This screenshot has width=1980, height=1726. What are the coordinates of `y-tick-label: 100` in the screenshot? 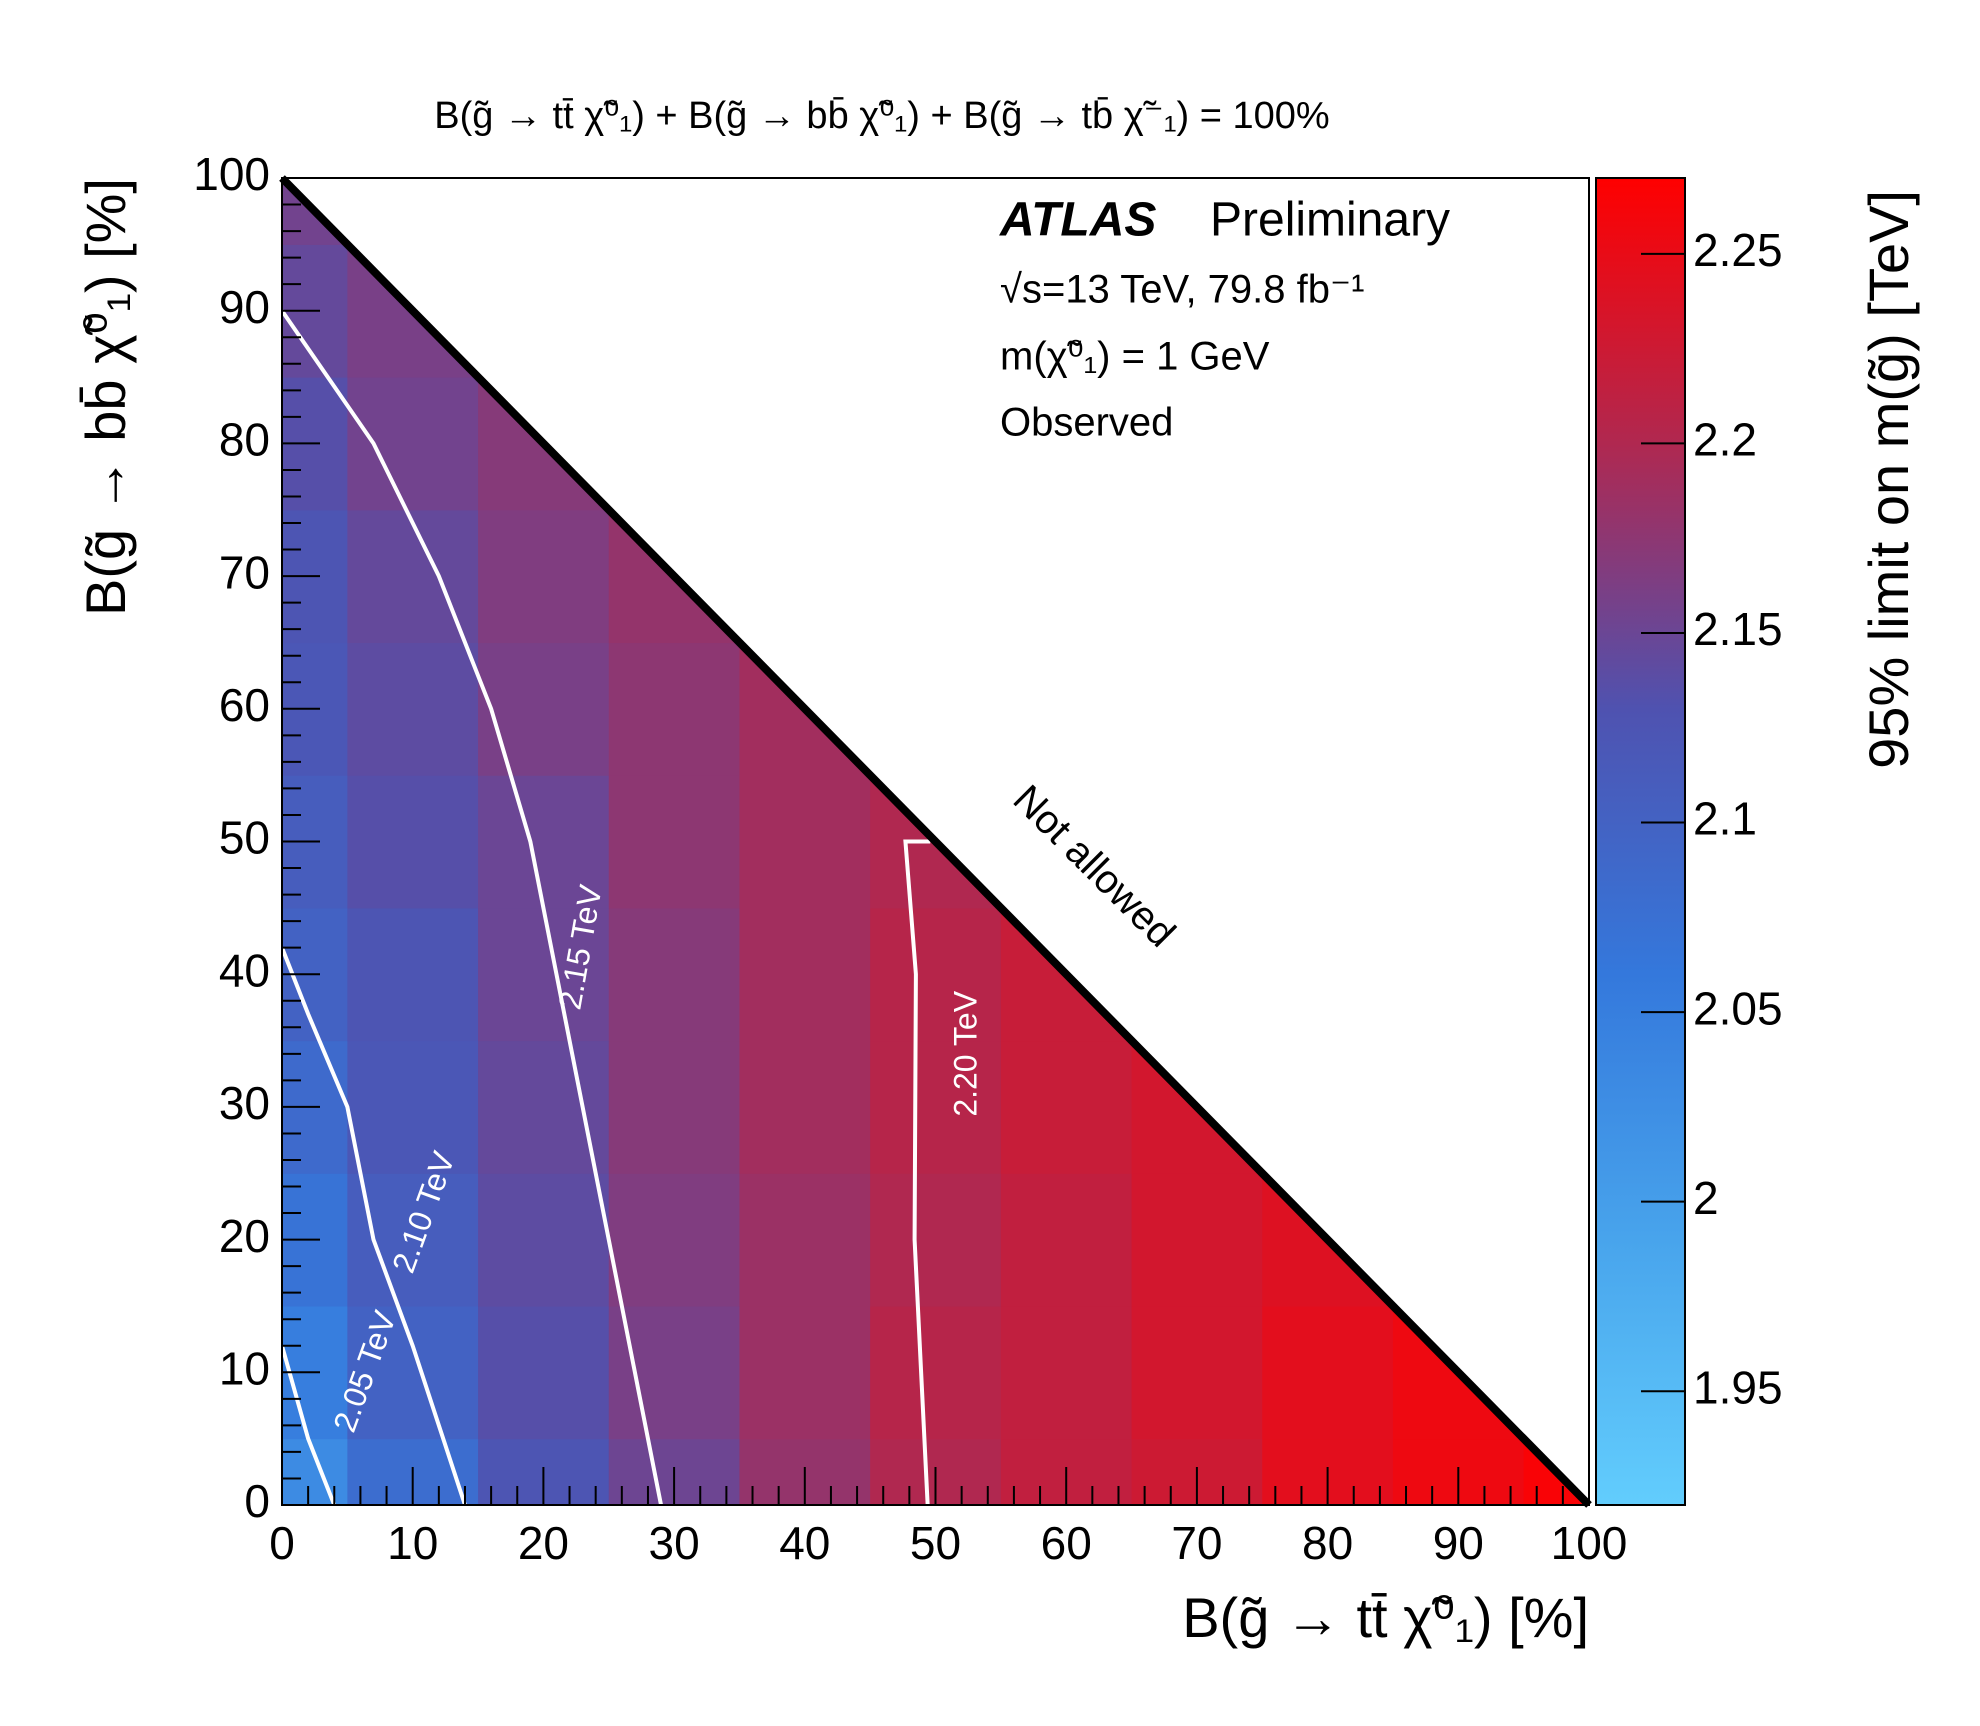 It's located at (231, 174).